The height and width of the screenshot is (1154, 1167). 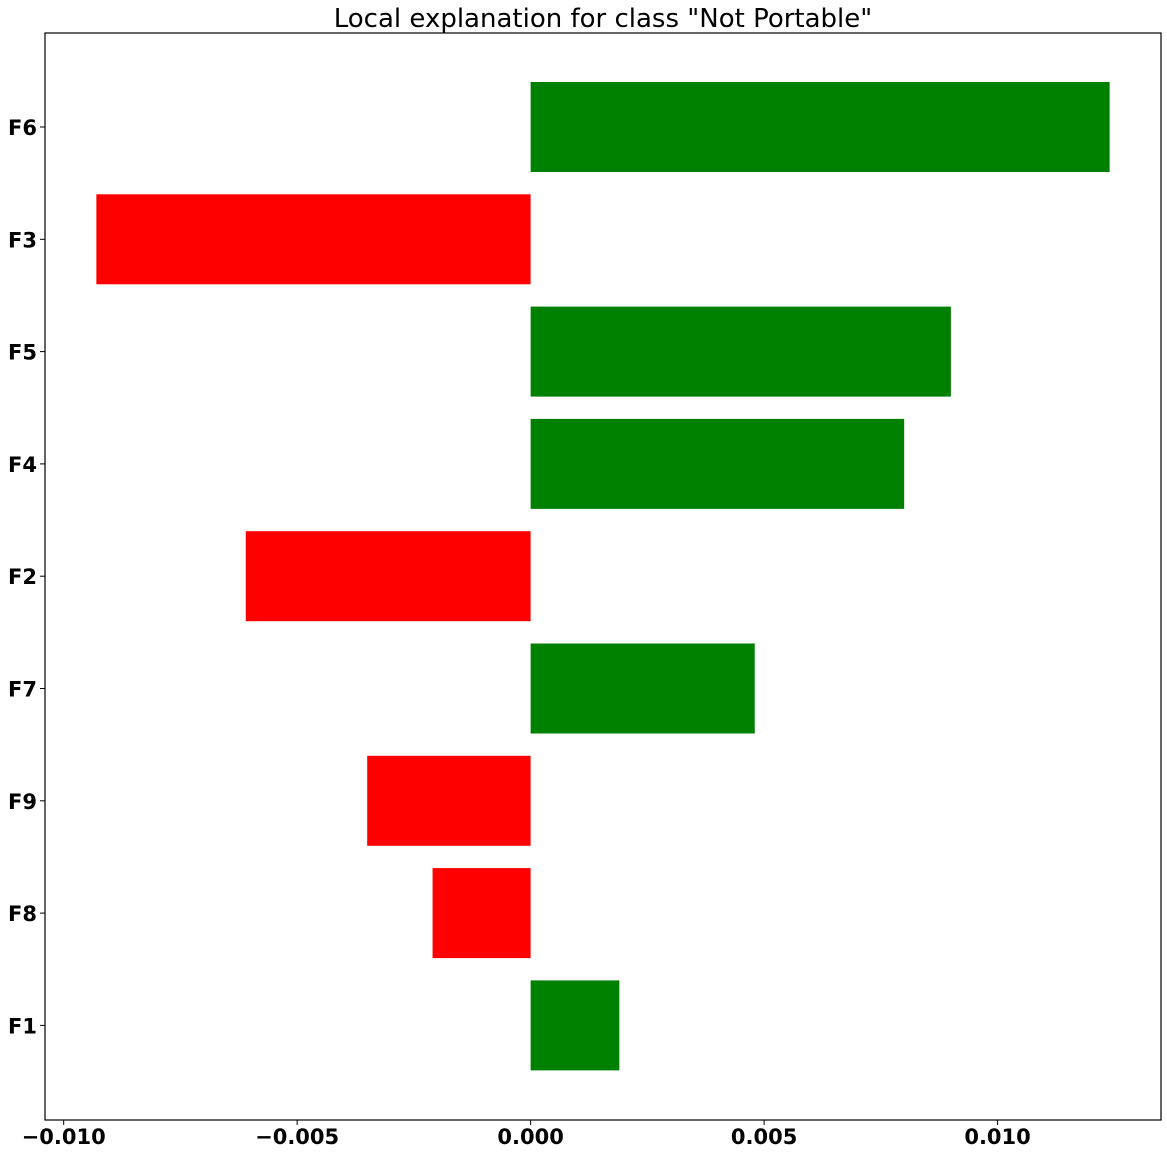 I want to click on bar-f5, so click(x=740, y=351).